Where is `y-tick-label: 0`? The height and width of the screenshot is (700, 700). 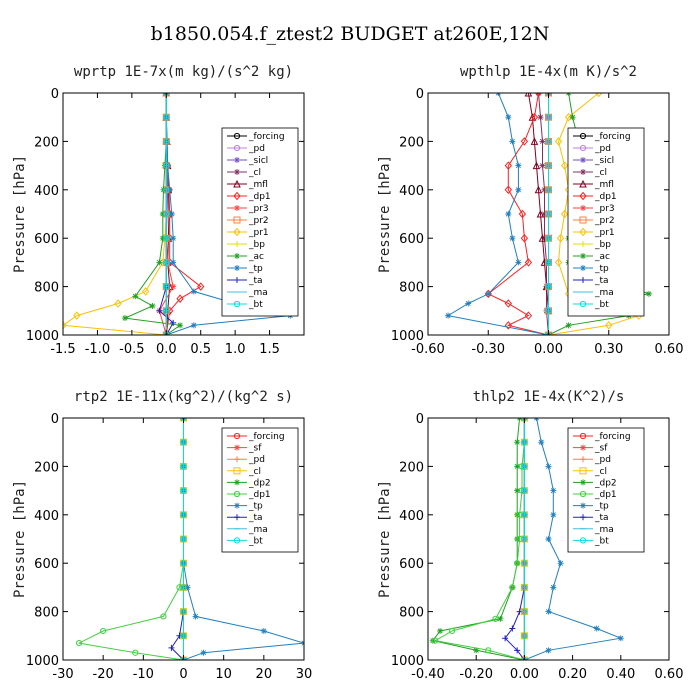
y-tick-label: 0 is located at coordinates (420, 419).